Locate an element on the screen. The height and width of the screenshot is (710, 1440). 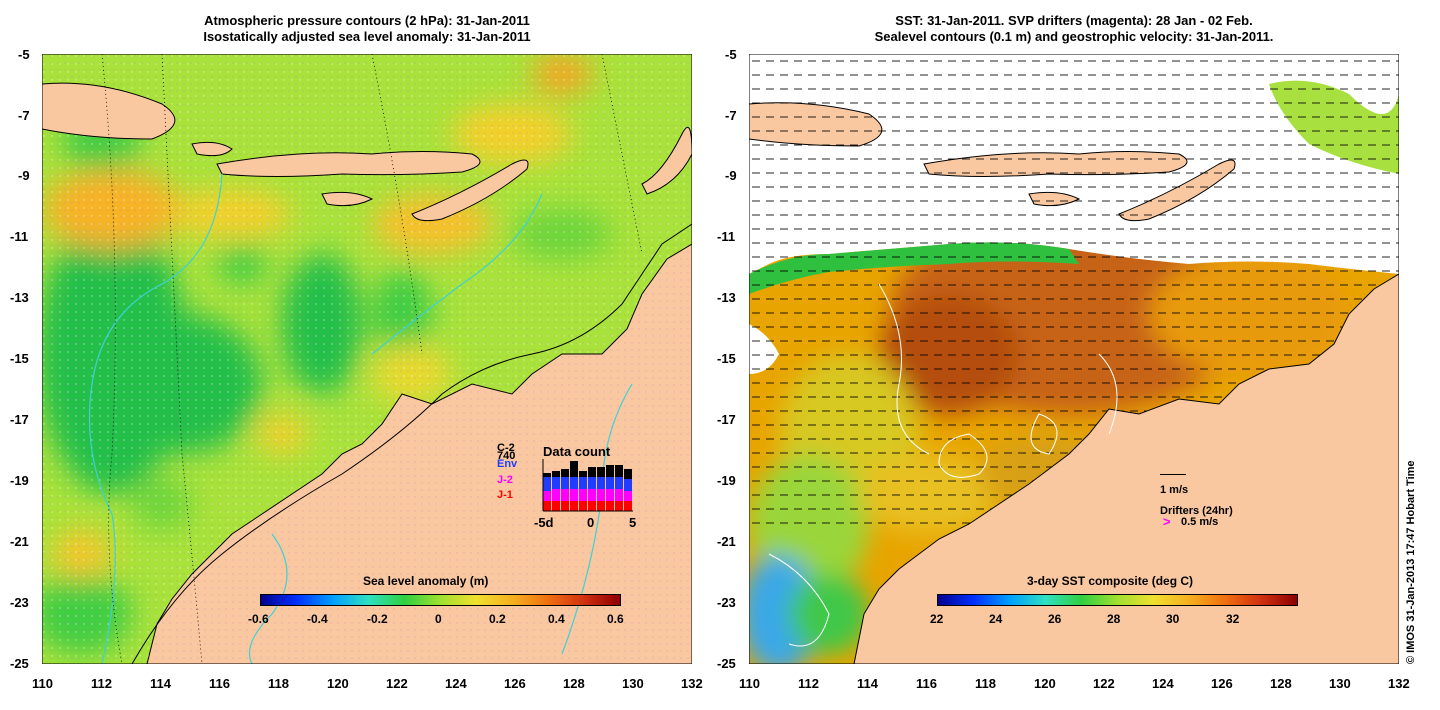
right-xtick: 116 is located at coordinates (926, 683).